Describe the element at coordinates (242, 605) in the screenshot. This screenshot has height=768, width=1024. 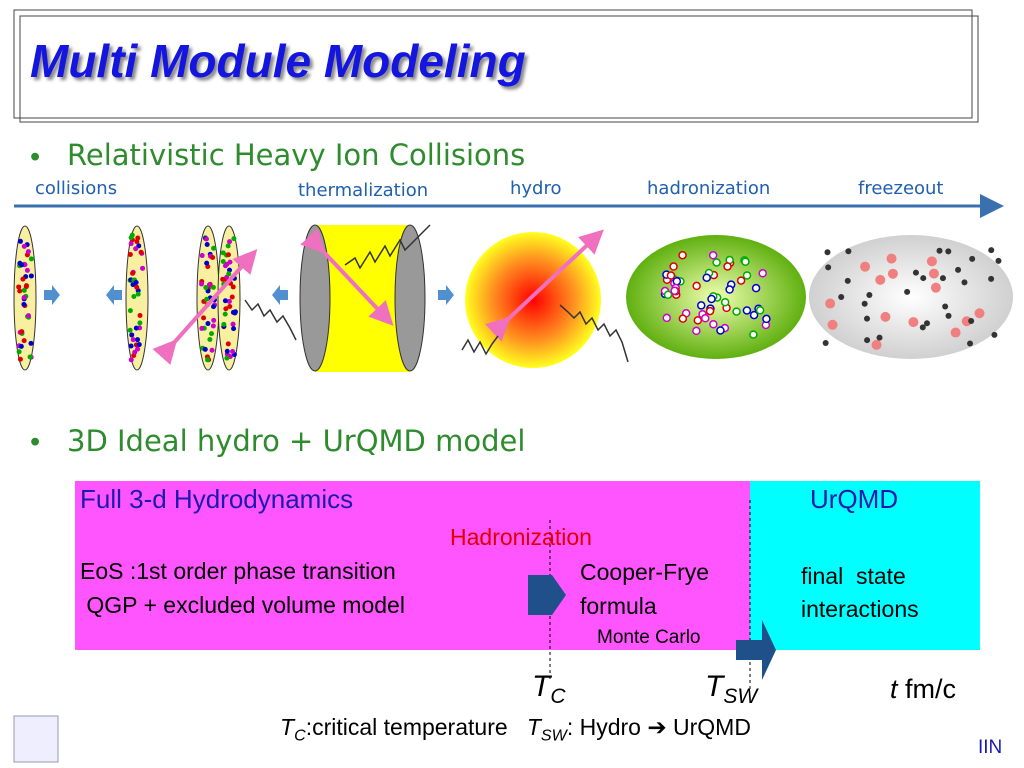
I see `eos-text: QGP + excluded volume model` at that location.